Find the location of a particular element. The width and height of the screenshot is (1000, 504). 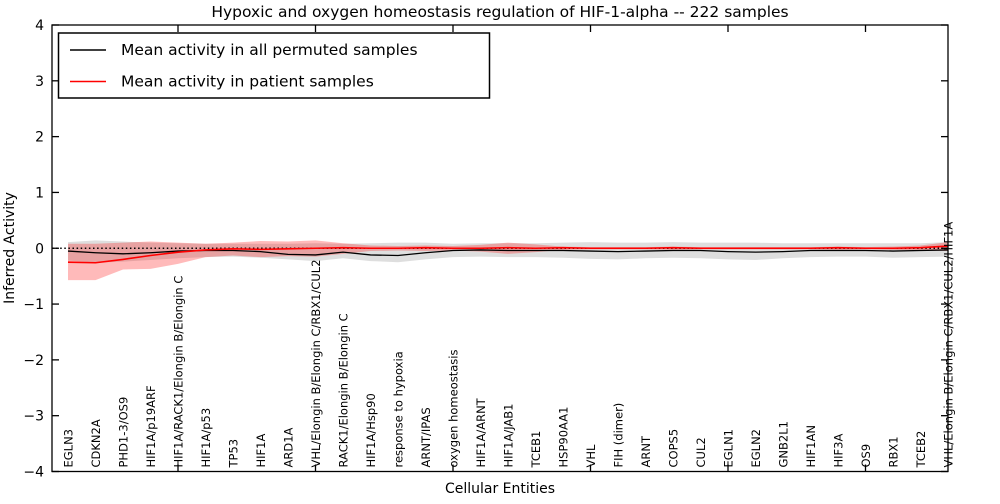

x-category-label: VHL is located at coordinates (591, 456).